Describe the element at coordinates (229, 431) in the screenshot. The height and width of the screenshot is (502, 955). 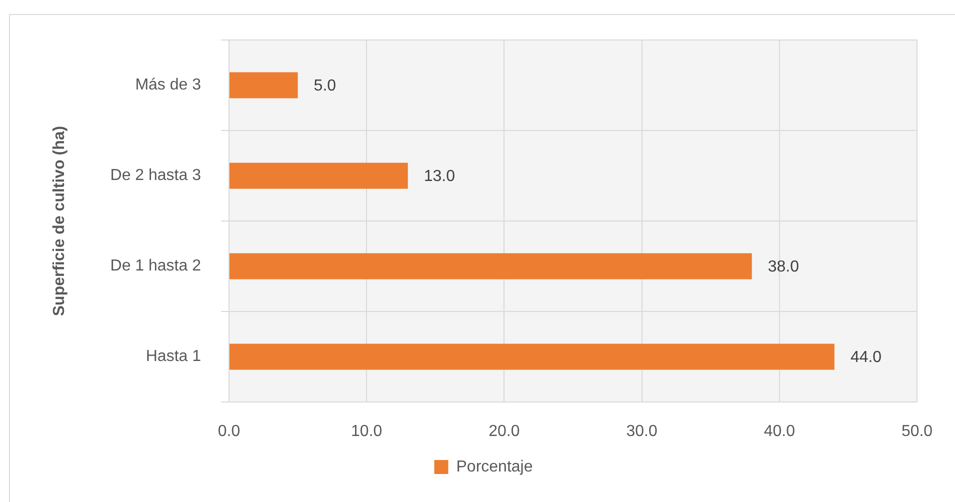
I see `x-tick-label: 0.0` at that location.